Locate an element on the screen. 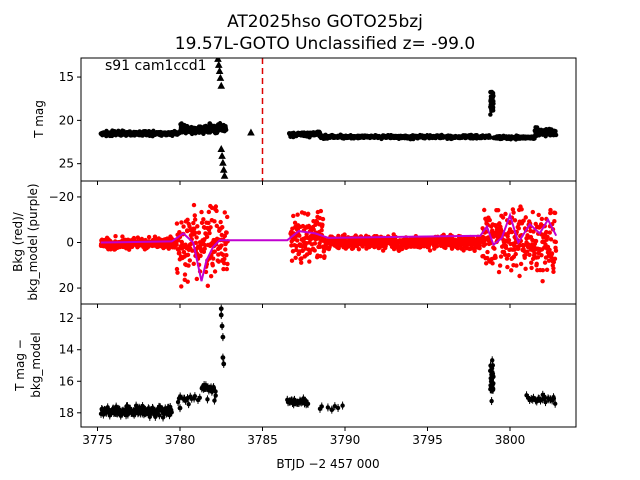 The height and width of the screenshot is (480, 640). xlabel: BTJD −2 457 000 is located at coordinates (327, 464).